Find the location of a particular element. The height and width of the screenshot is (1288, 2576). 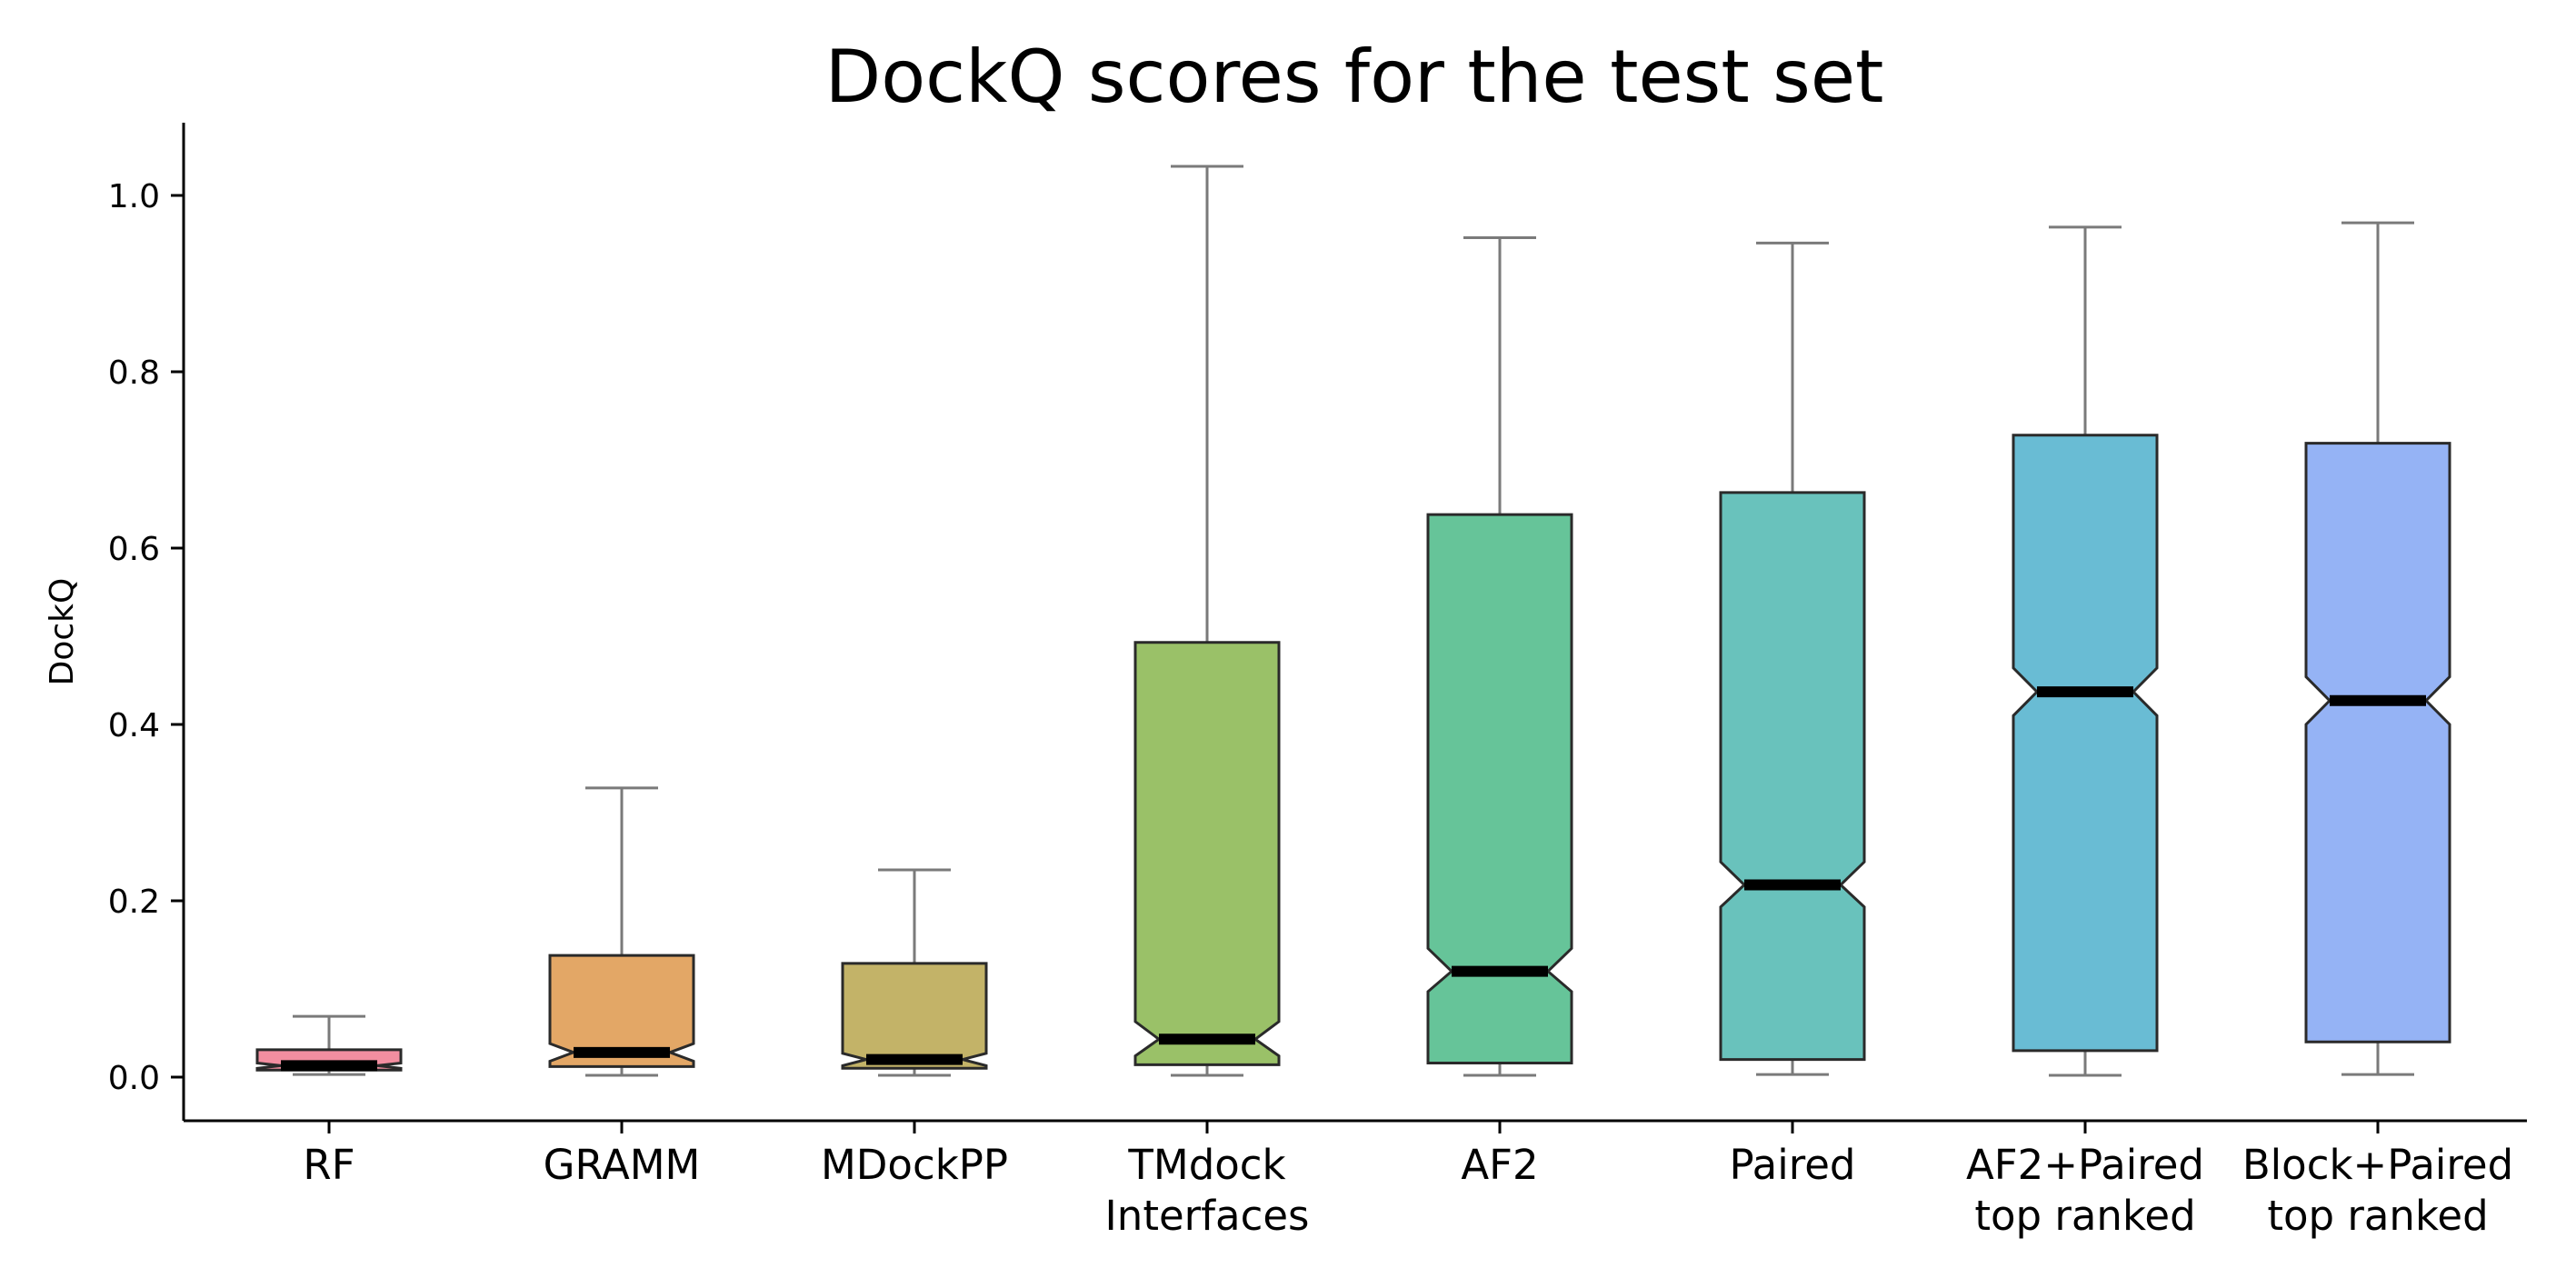

y-tick-label: 0.2 is located at coordinates (134, 902).